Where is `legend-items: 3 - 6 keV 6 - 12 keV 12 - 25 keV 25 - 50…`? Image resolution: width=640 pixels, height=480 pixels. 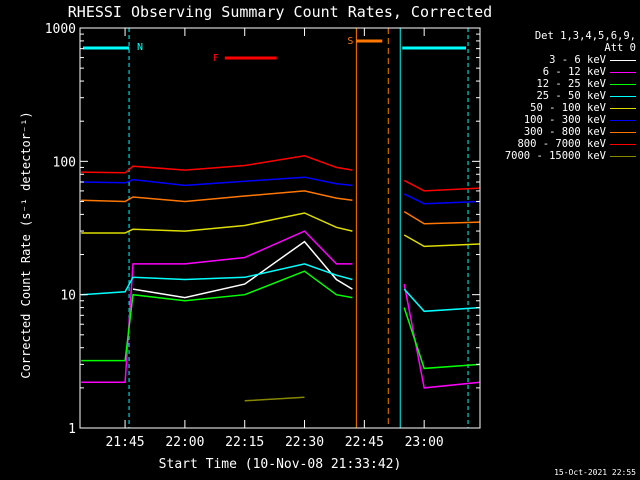 legend-items: 3 - 6 keV 6 - 12 keV 12 - 25 keV 25 - 50… is located at coordinates (557, 108).